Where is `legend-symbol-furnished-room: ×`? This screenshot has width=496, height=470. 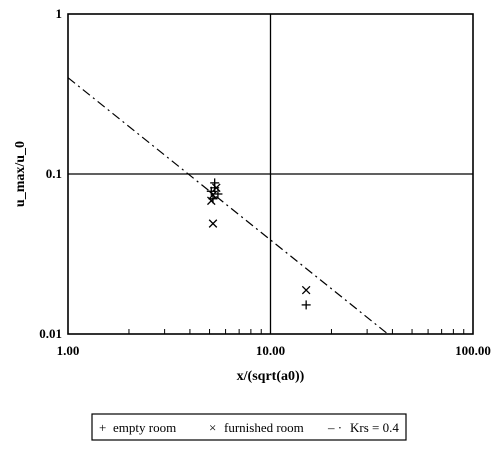 legend-symbol-furnished-room: × is located at coordinates (212, 427).